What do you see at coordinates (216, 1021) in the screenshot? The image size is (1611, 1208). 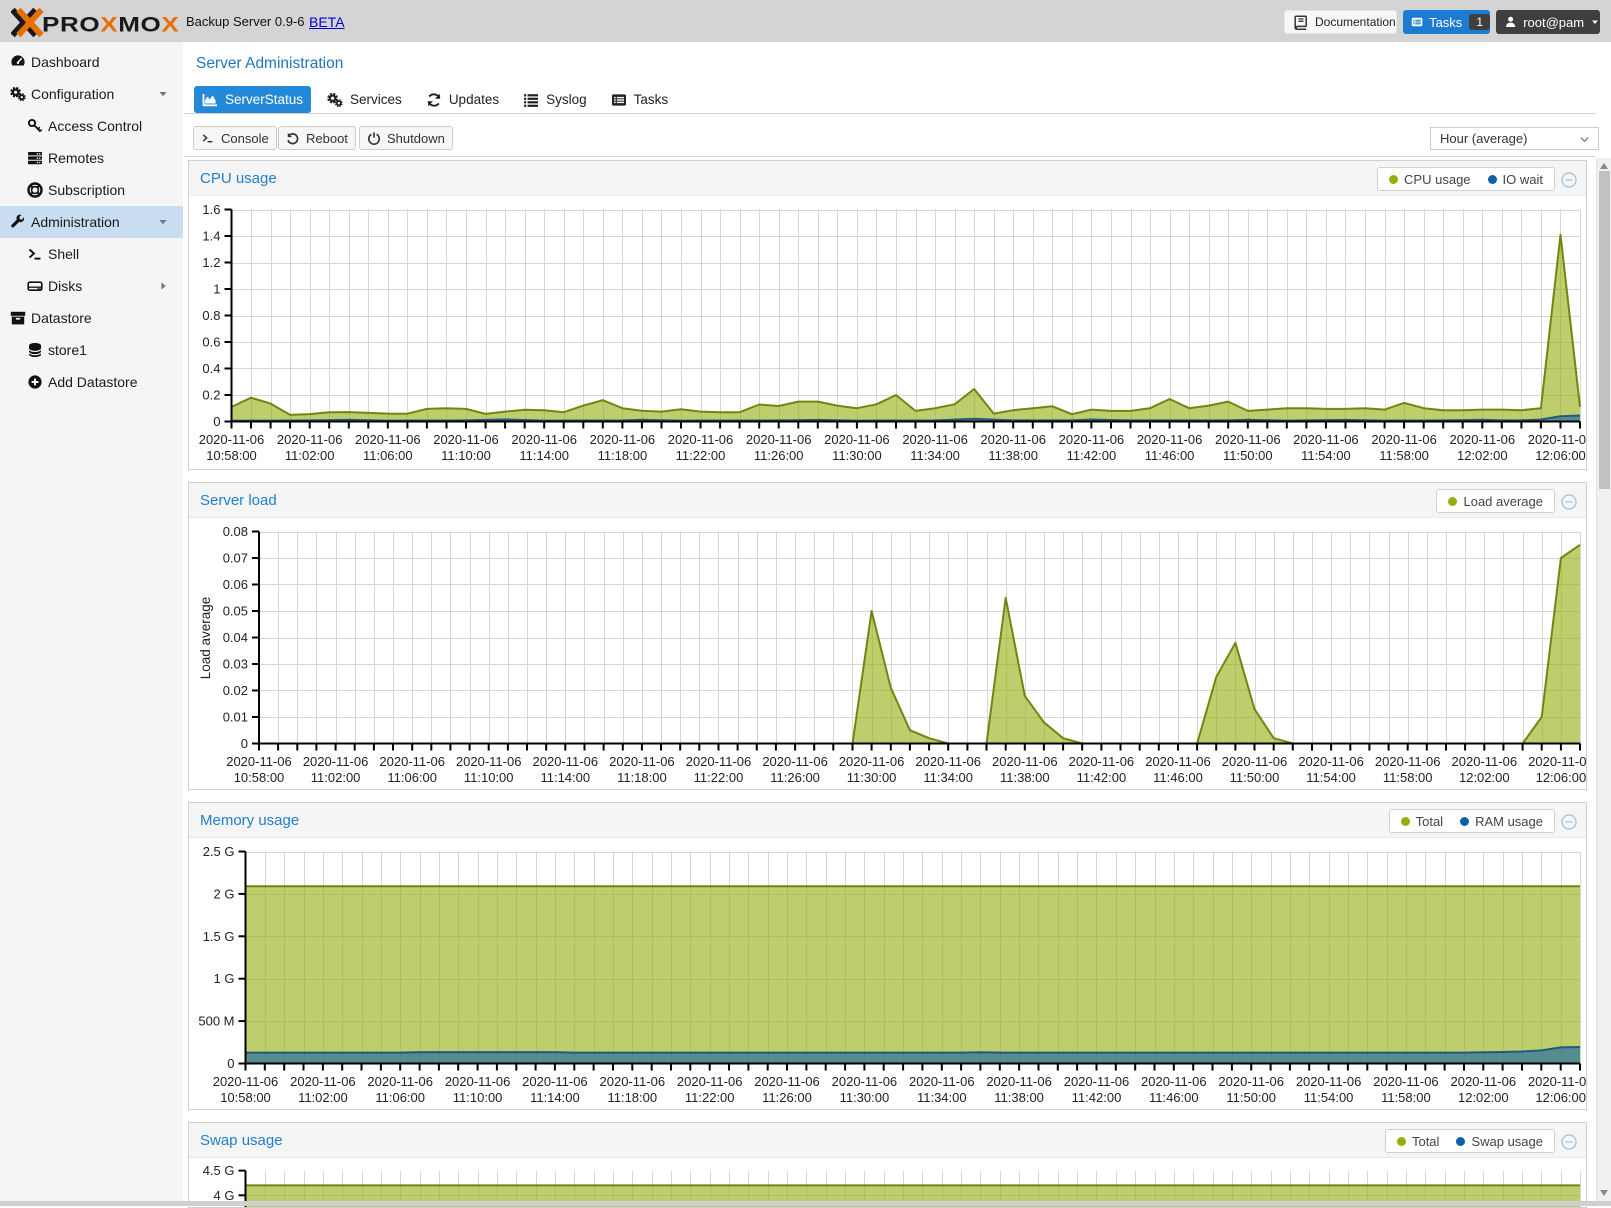 I see `svg-text: 500 M` at bounding box center [216, 1021].